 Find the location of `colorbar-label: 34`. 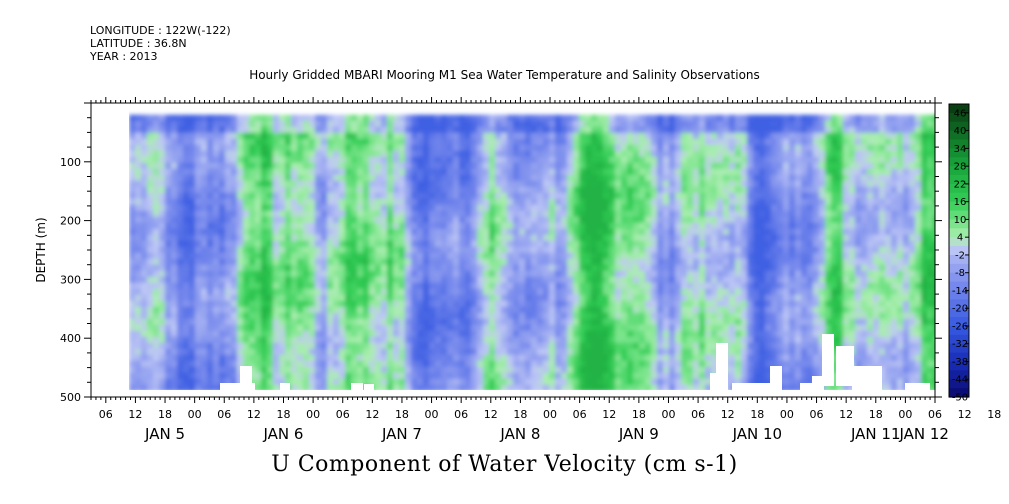

colorbar-label: 34 is located at coordinates (960, 149).